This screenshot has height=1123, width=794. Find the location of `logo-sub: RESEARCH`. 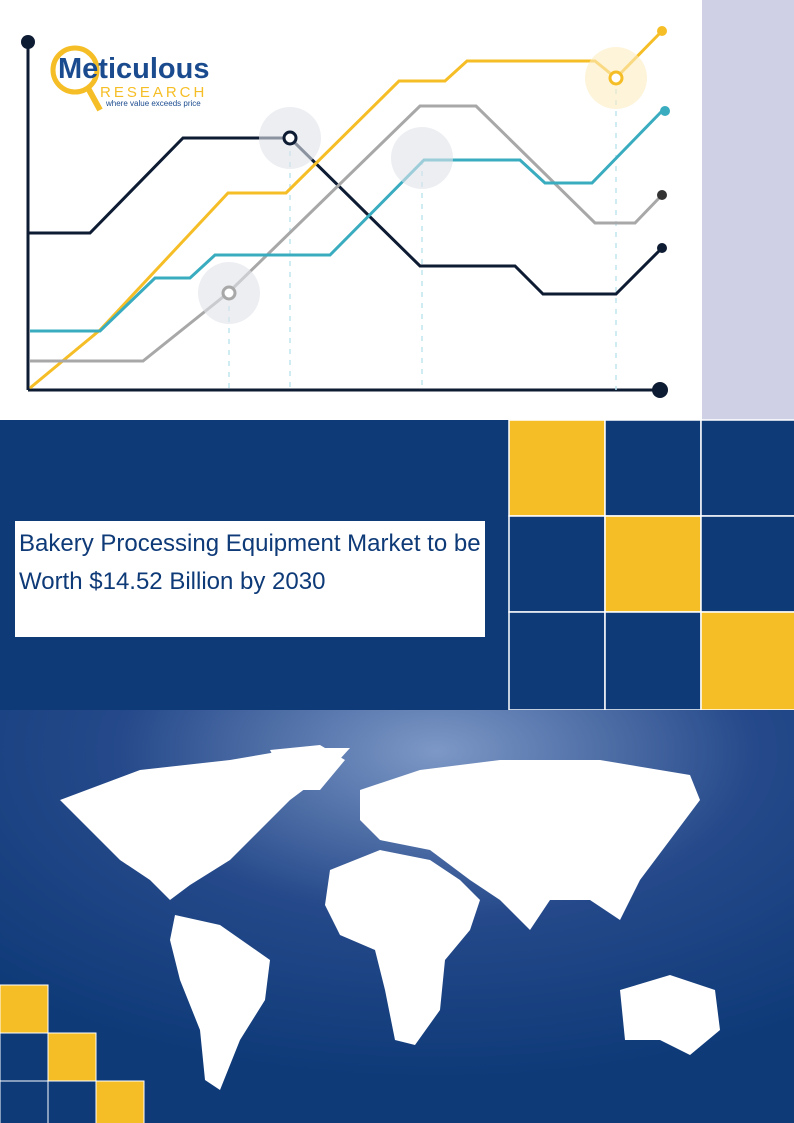

logo-sub: RESEARCH is located at coordinates (153, 92).